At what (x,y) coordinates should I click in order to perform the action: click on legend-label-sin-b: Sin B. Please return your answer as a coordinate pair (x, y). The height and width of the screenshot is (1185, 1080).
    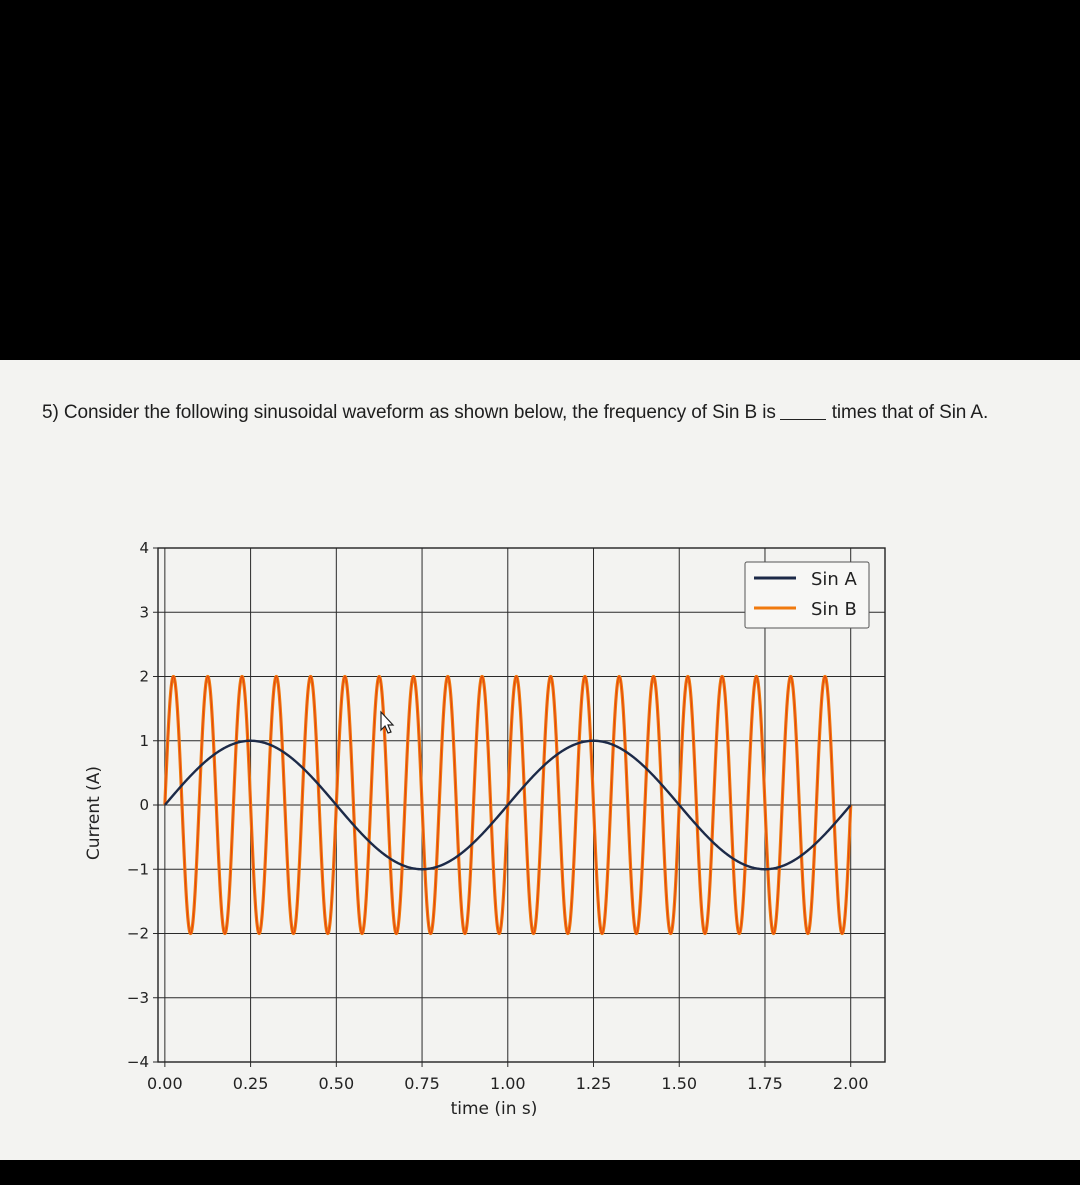
    Looking at the image, I should click on (834, 609).